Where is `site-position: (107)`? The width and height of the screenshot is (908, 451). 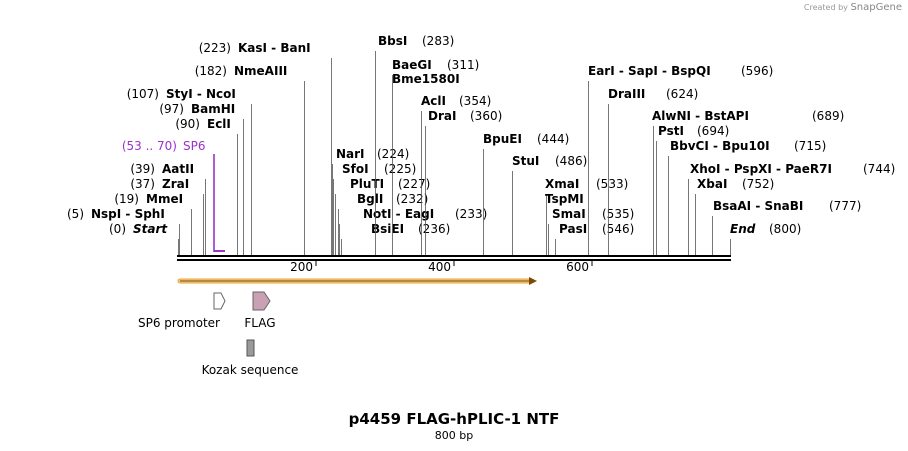 site-position: (107) is located at coordinates (143, 94).